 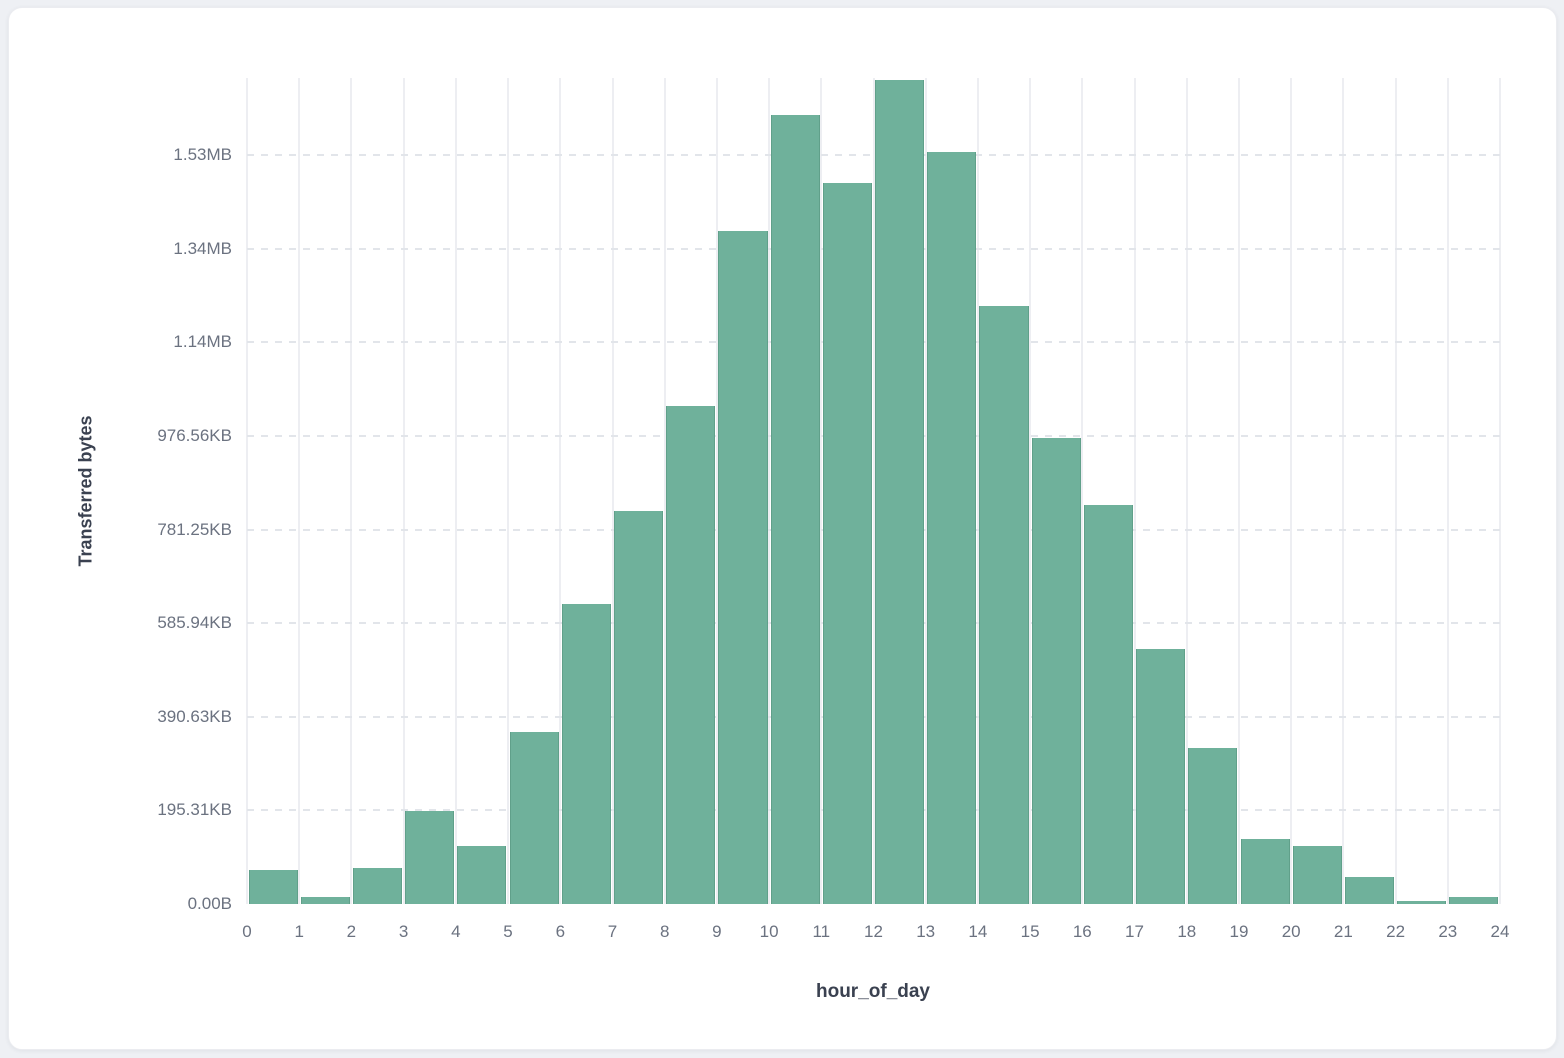 I want to click on x-tick-label-15: 15, so click(x=1030, y=931).